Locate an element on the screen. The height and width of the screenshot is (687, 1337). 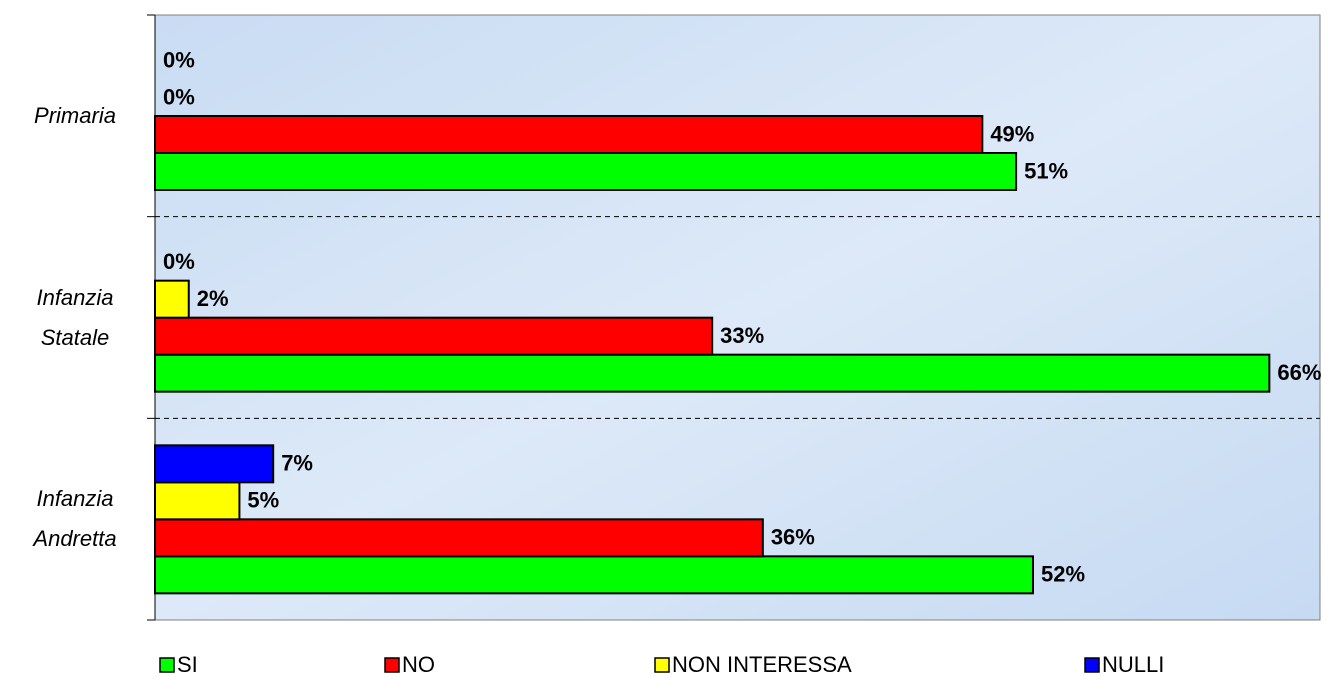
legend-label: NO is located at coordinates (418, 664).